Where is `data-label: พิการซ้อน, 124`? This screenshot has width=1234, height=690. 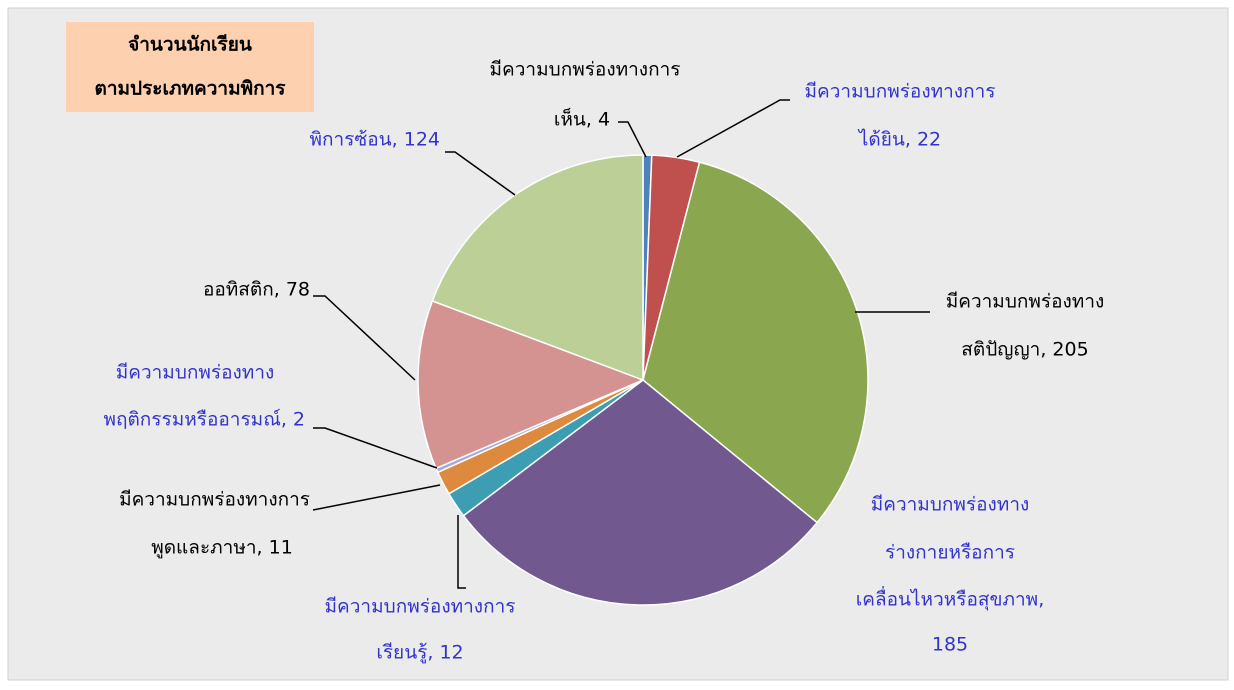 data-label: พิการซ้อน, 124 is located at coordinates (374, 140).